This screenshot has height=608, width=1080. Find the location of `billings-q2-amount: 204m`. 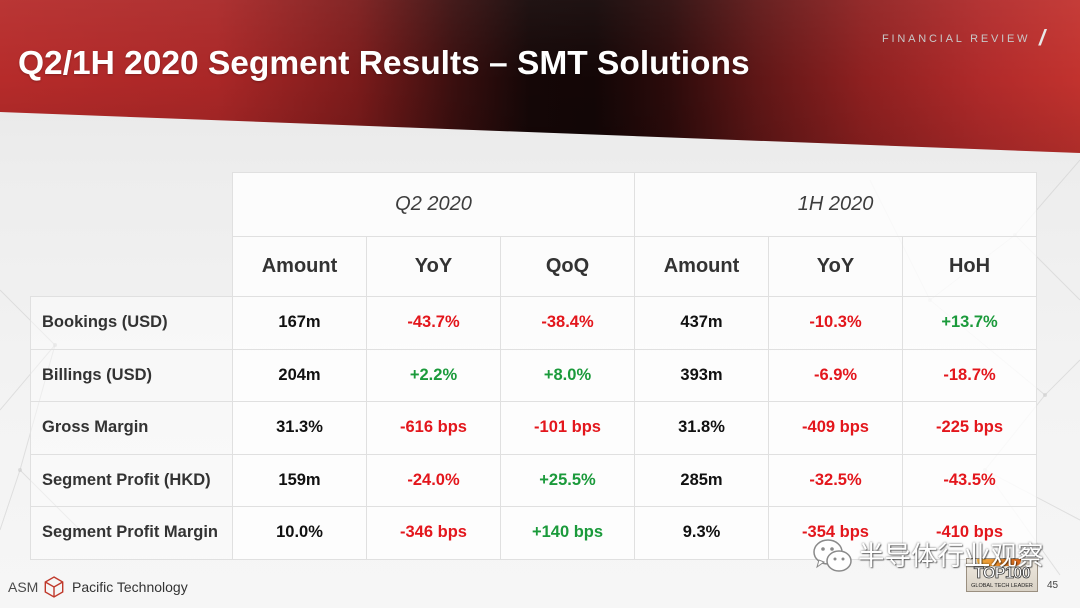

billings-q2-amount: 204m is located at coordinates (299, 375).